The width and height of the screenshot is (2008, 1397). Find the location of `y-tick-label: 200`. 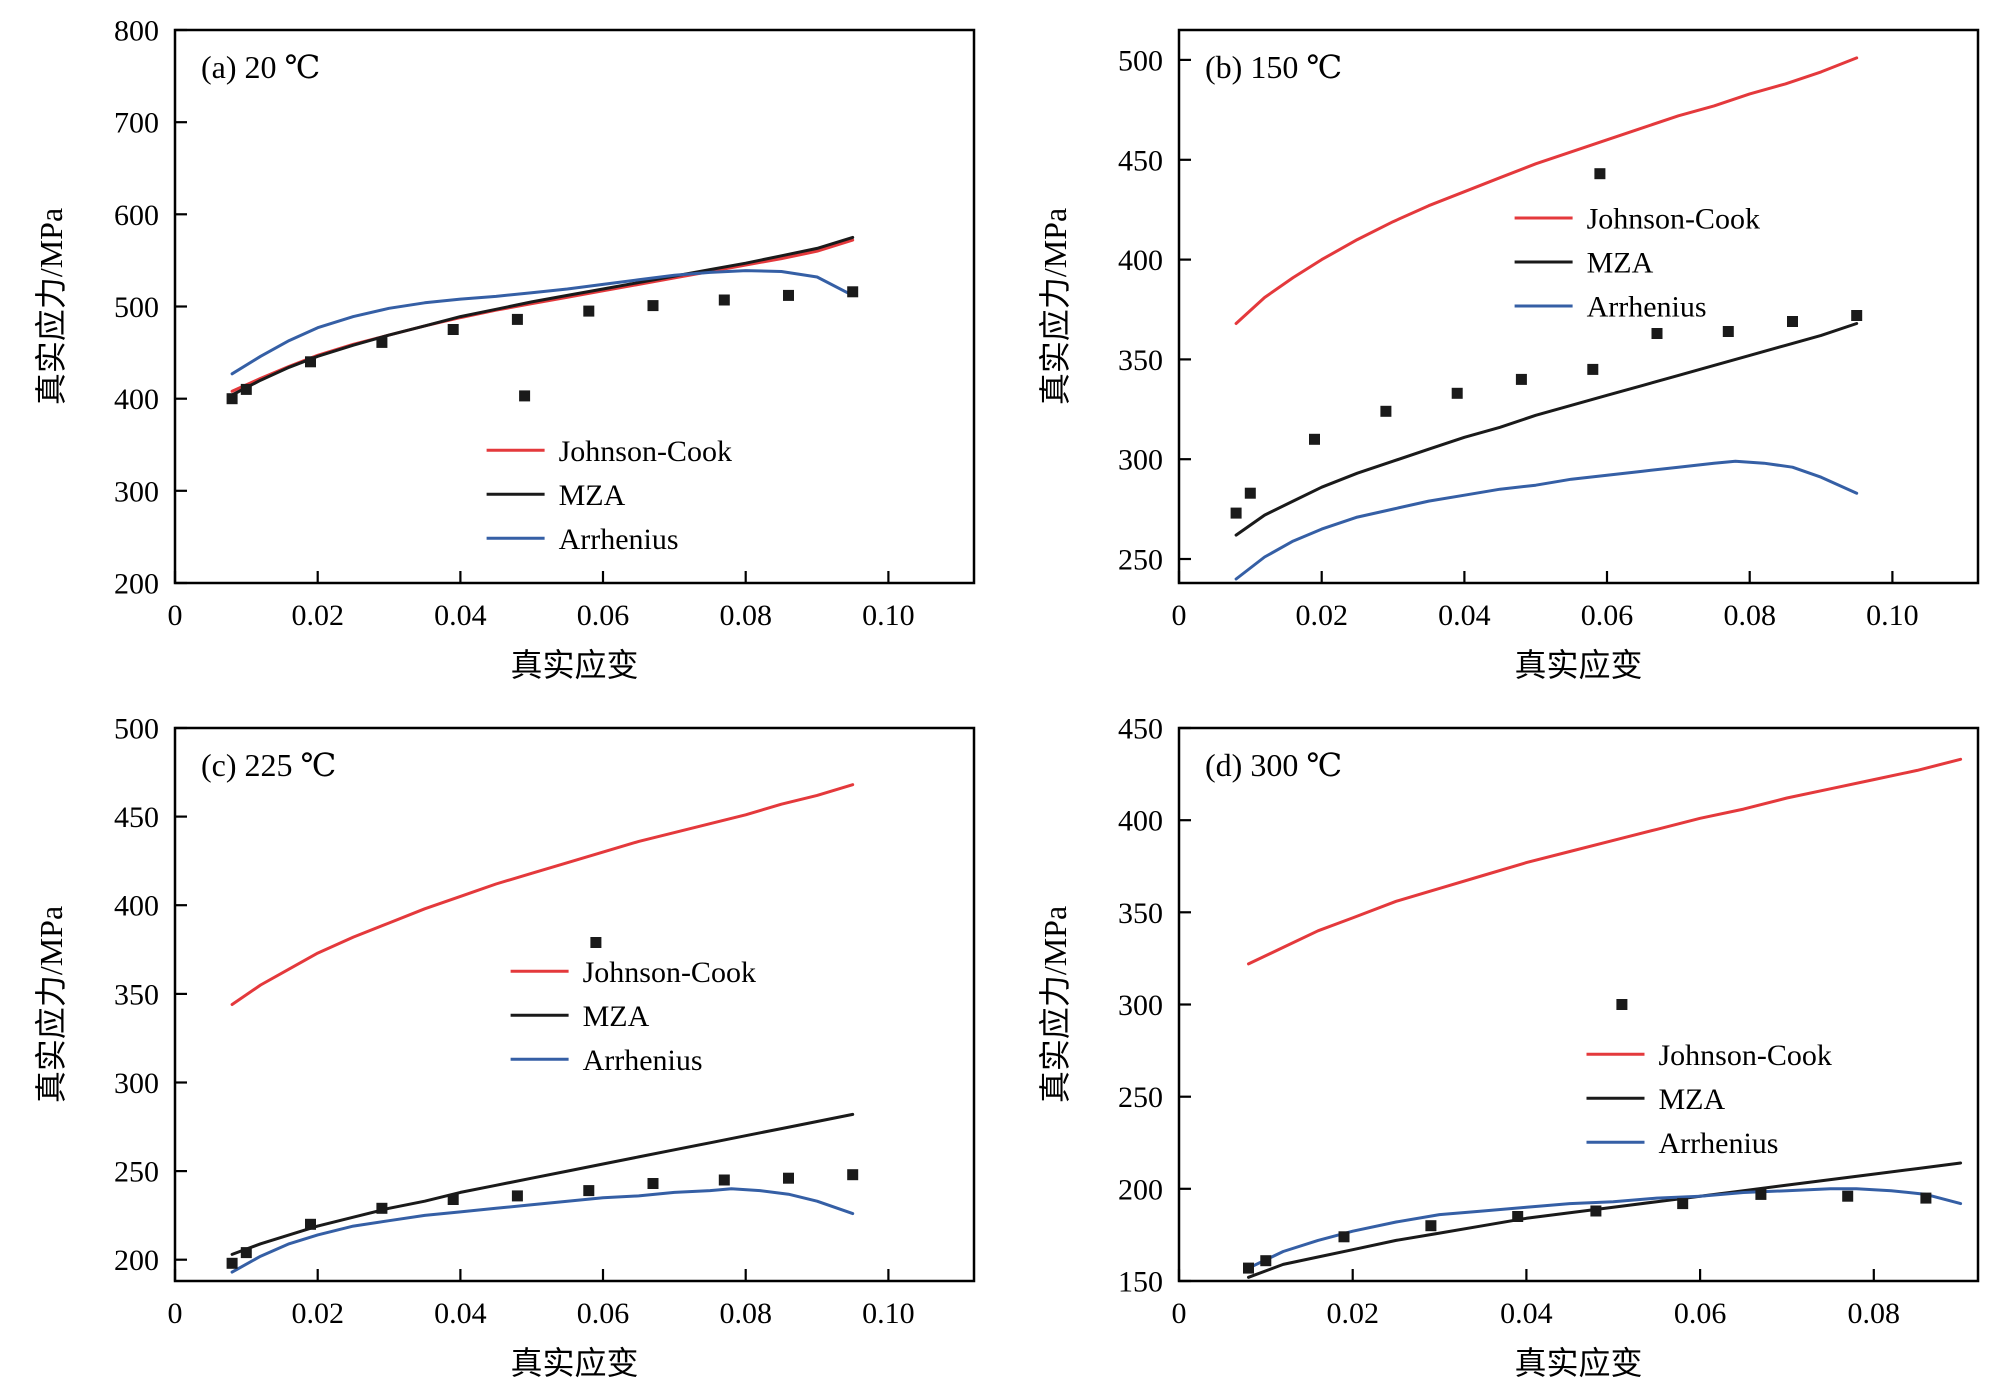

y-tick-label: 200 is located at coordinates (1140, 1189).